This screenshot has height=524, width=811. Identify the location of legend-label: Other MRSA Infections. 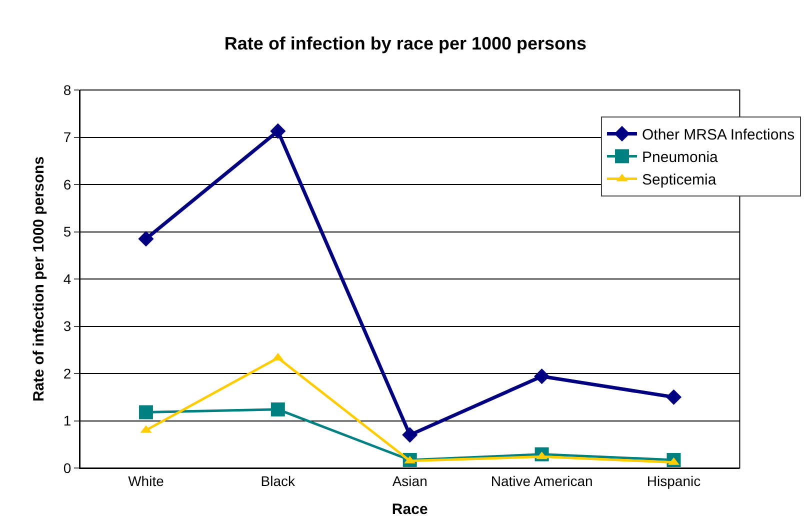
(718, 135).